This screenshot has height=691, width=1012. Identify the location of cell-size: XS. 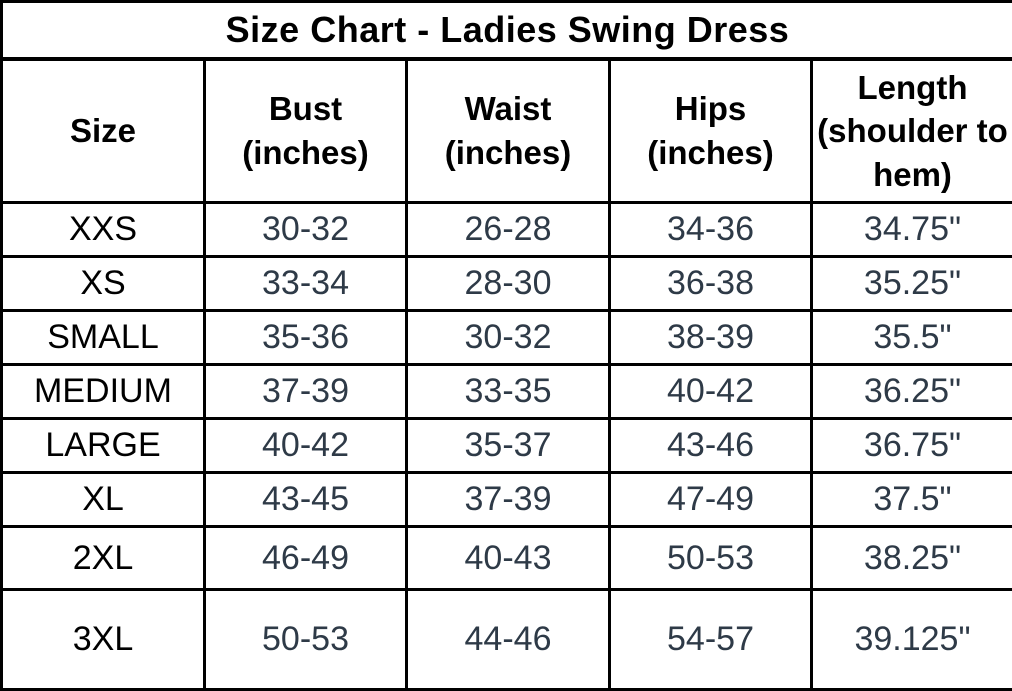
(103, 284).